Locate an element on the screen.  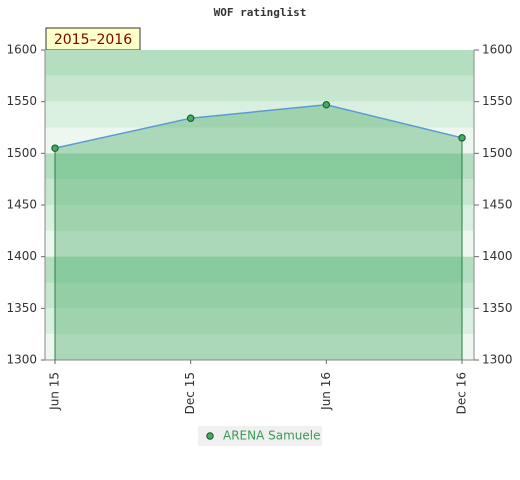
annotation: 2015–2016 is located at coordinates (93, 40).